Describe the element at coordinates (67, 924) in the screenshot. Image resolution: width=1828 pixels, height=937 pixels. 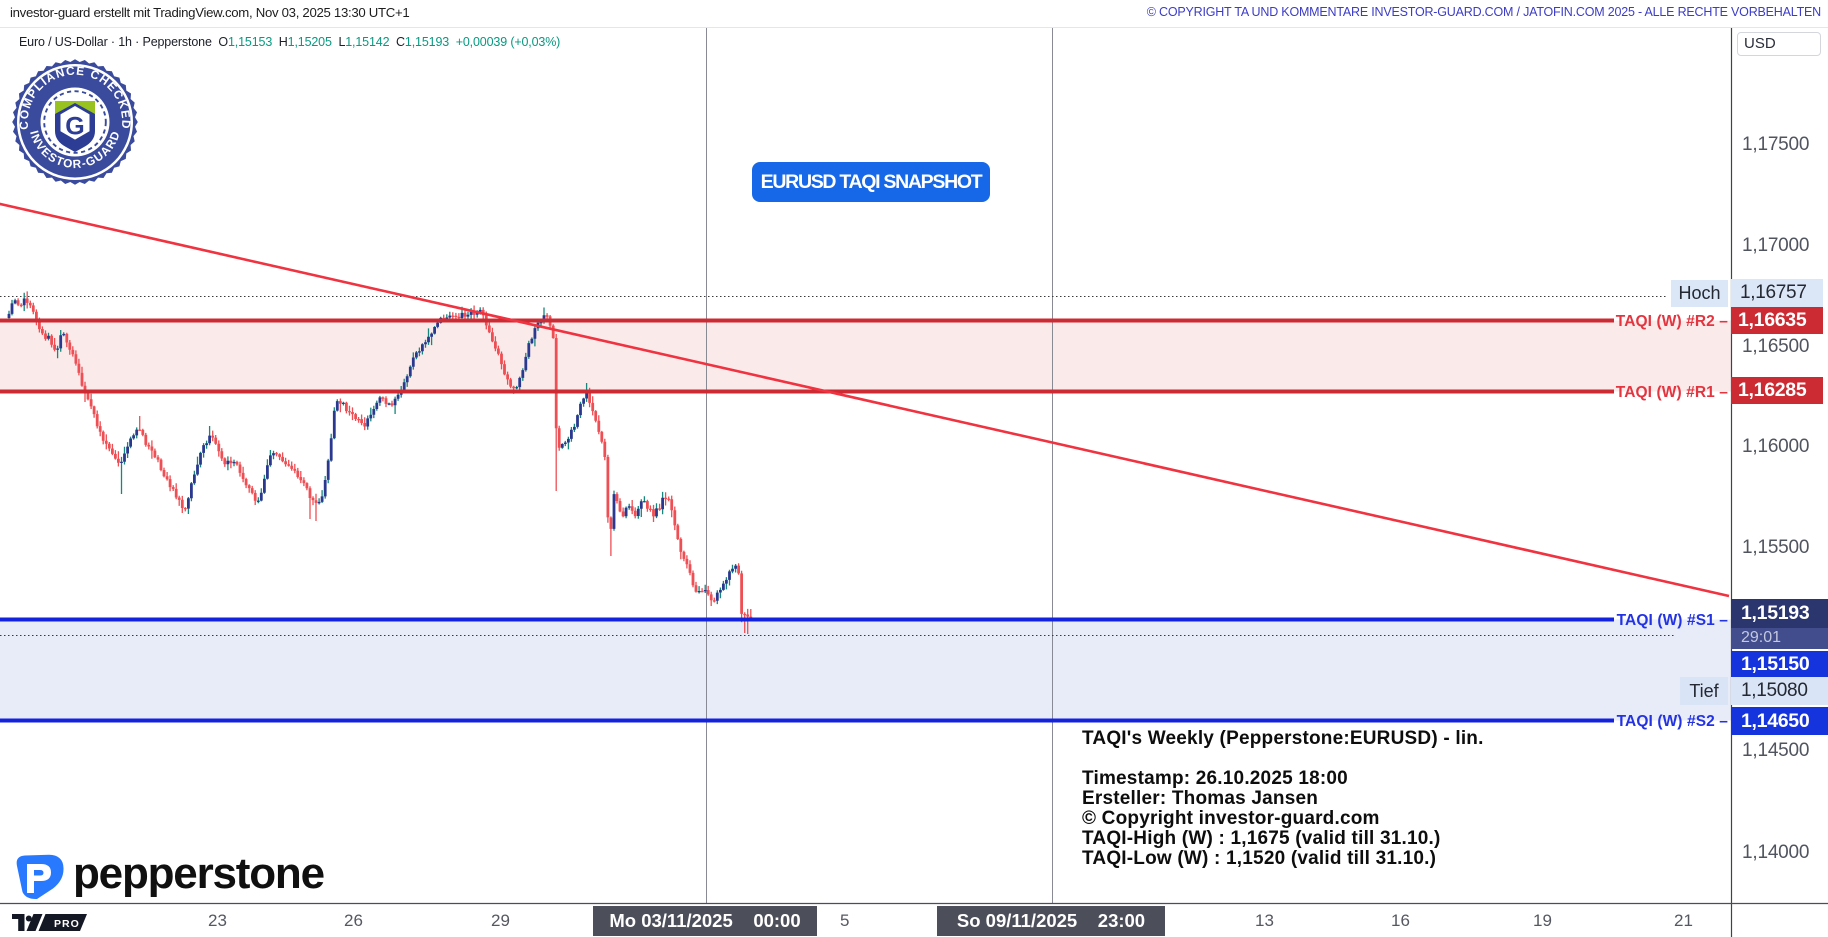
I see `svg-text: PRO` at that location.